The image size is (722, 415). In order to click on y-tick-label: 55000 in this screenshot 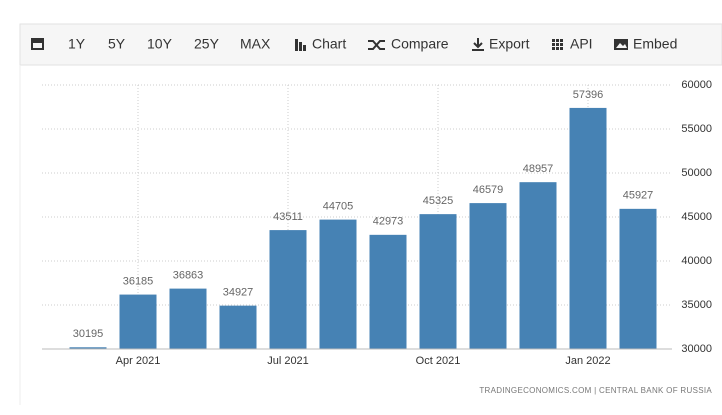, I will do `click(696, 129)`.